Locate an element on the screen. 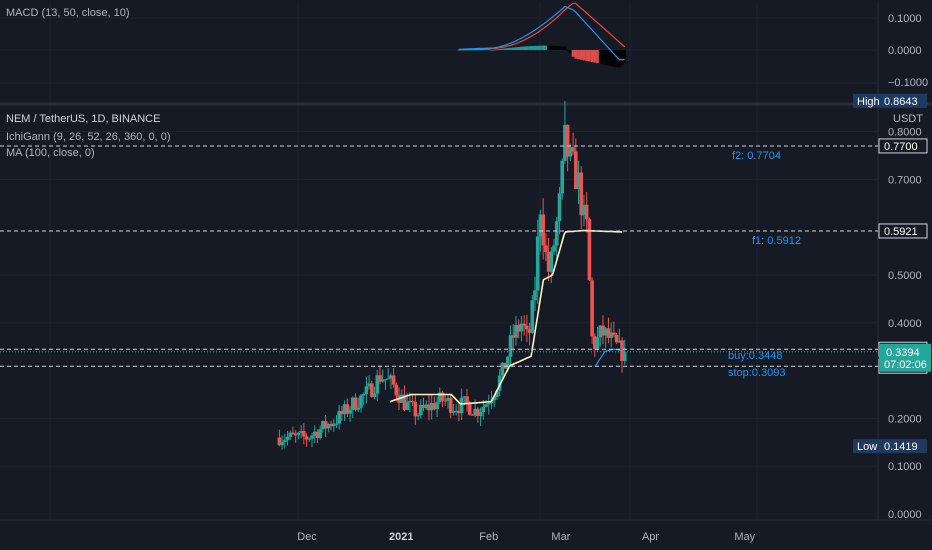 This screenshot has width=932, height=550. y-tick-label: 0.1000 is located at coordinates (905, 467).